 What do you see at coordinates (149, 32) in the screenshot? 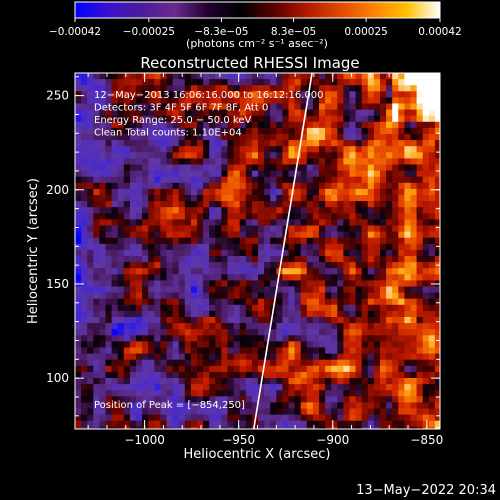
I see `colorbar-tick-label: −0.00025` at bounding box center [149, 32].